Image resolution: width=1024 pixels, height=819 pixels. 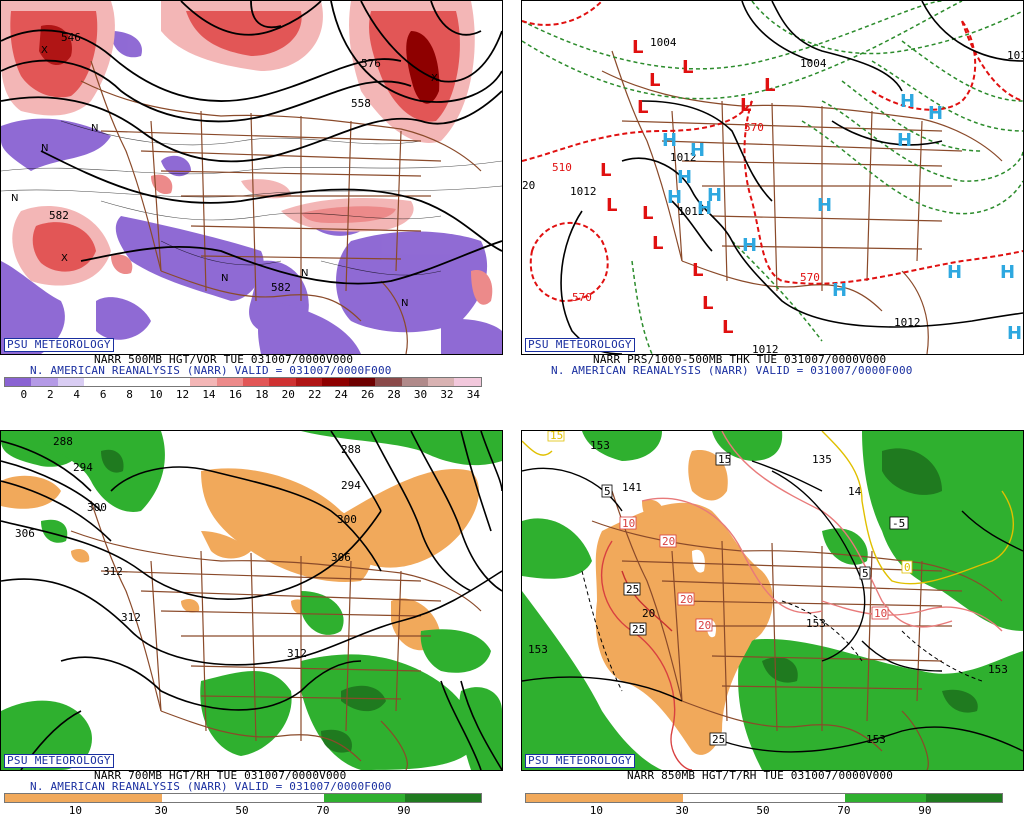 What do you see at coordinates (754, 127) in the screenshot?
I see `contour-label: 570` at bounding box center [754, 127].